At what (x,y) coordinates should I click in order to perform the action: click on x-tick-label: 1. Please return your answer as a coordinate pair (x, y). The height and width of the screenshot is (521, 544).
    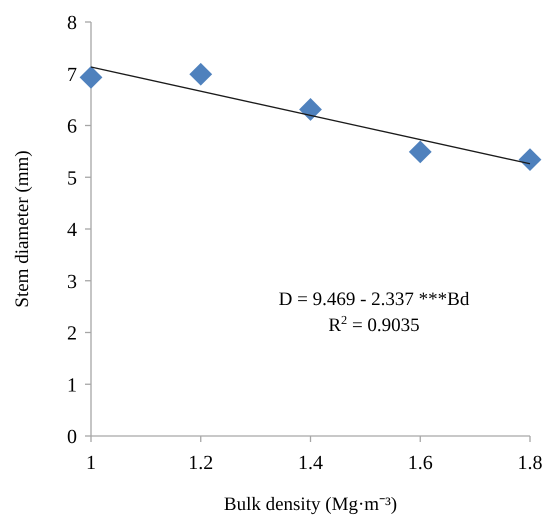
    Looking at the image, I should click on (91, 463).